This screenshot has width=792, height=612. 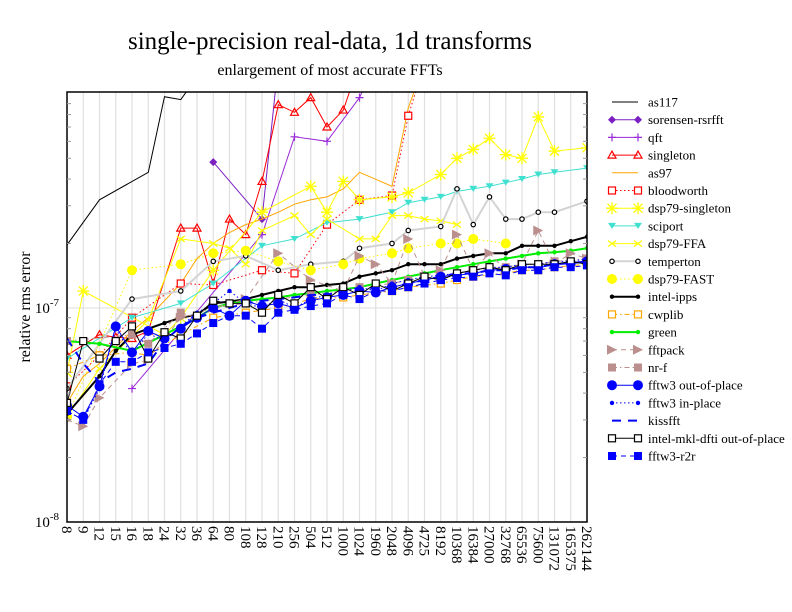 What do you see at coordinates (666, 225) in the screenshot?
I see `legend-label: sciport` at bounding box center [666, 225].